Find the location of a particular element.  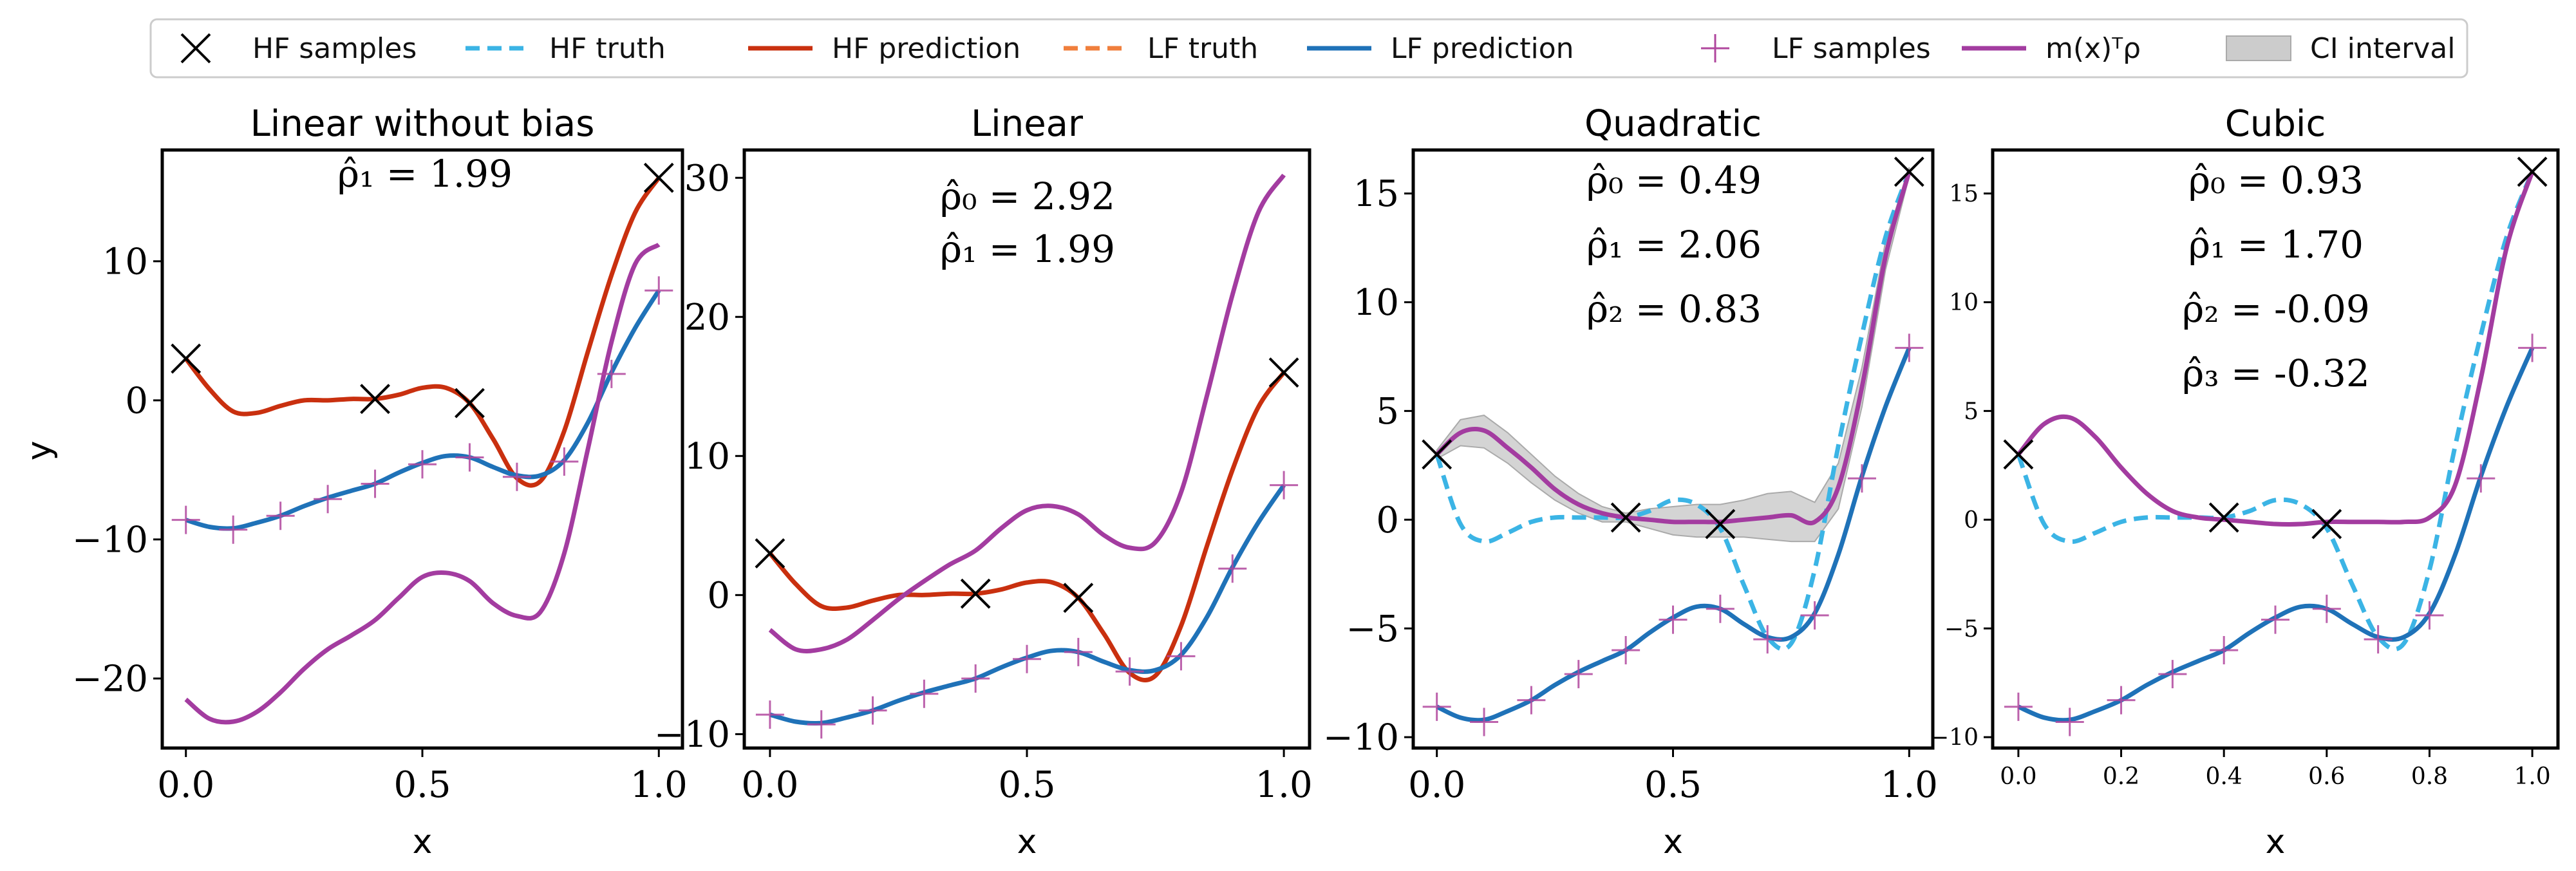

x-tick-label: 0.4 is located at coordinates (2224, 776).